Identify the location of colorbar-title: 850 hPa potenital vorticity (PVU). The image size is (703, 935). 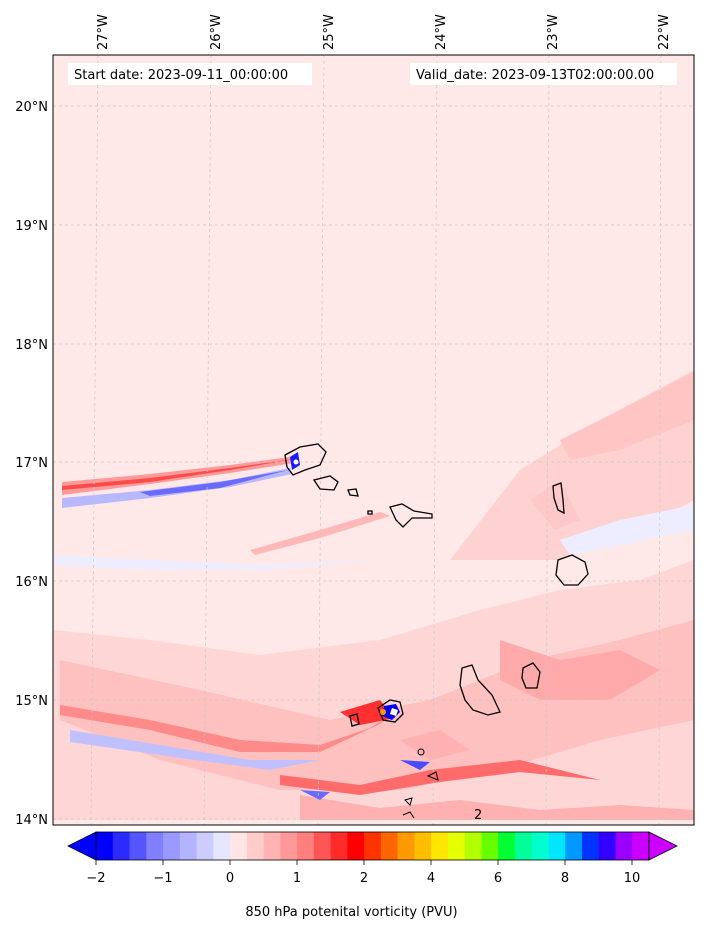
(351, 912).